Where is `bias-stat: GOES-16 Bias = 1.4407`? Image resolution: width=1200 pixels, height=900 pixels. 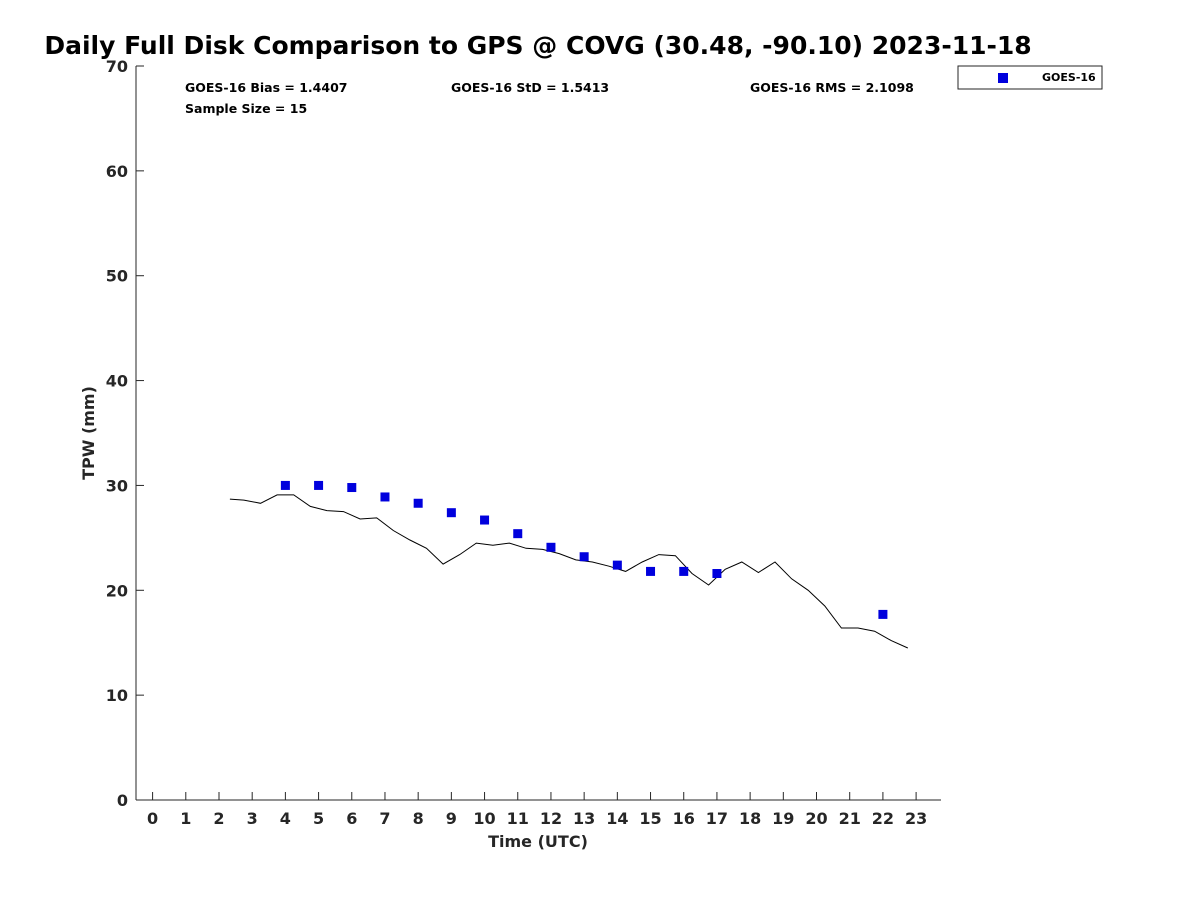
bias-stat: GOES-16 Bias = 1.4407 is located at coordinates (266, 87).